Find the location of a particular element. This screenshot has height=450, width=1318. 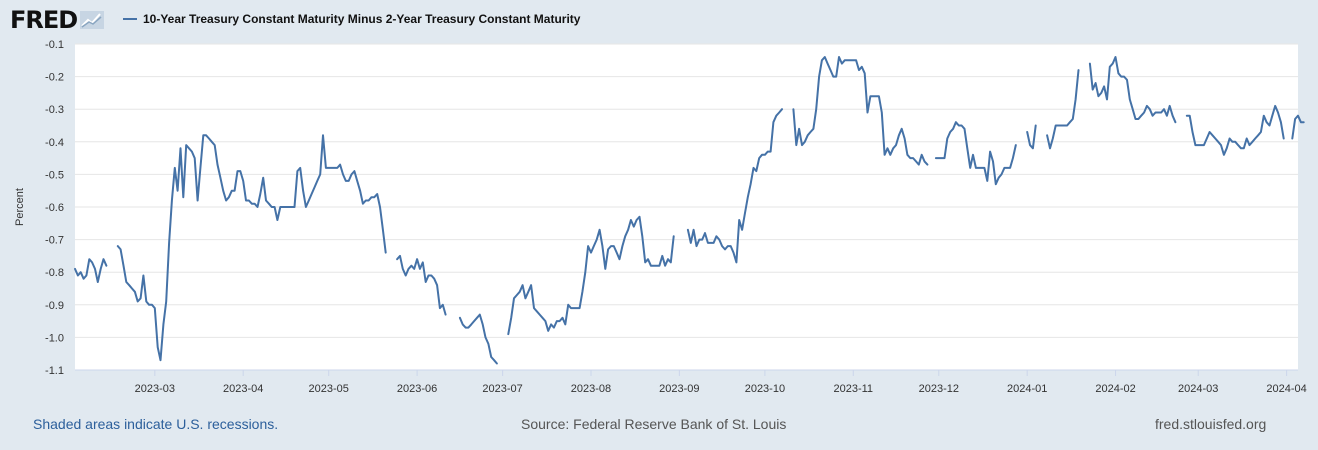

recession-note-link: Shaded areas indicate U.S. recessions. is located at coordinates (156, 424).